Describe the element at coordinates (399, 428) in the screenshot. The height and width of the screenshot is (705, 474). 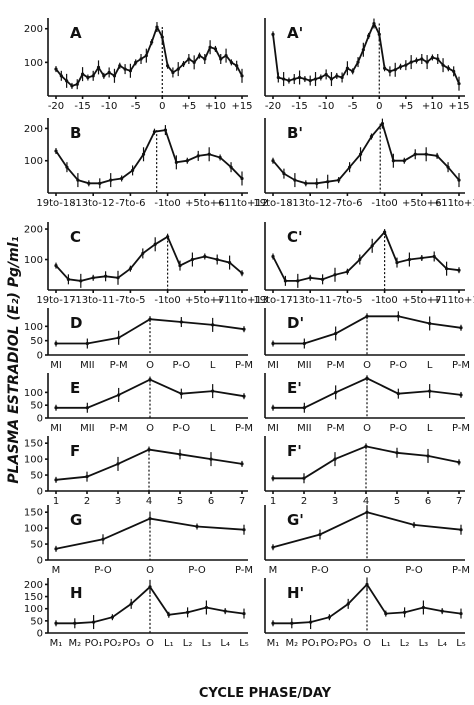
I see `x-tick-label: P-O` at that location.